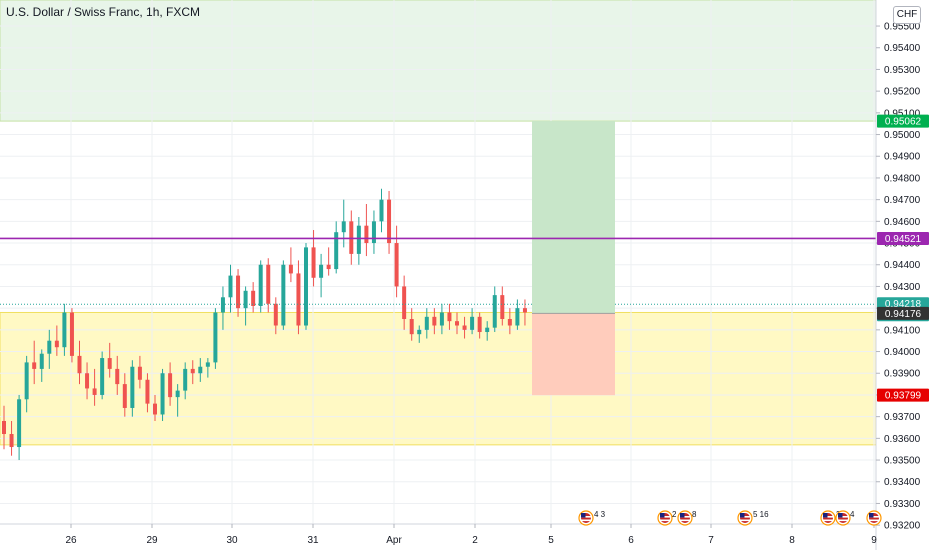  I want to click on y-tick-label: 0.93500, so click(902, 461).